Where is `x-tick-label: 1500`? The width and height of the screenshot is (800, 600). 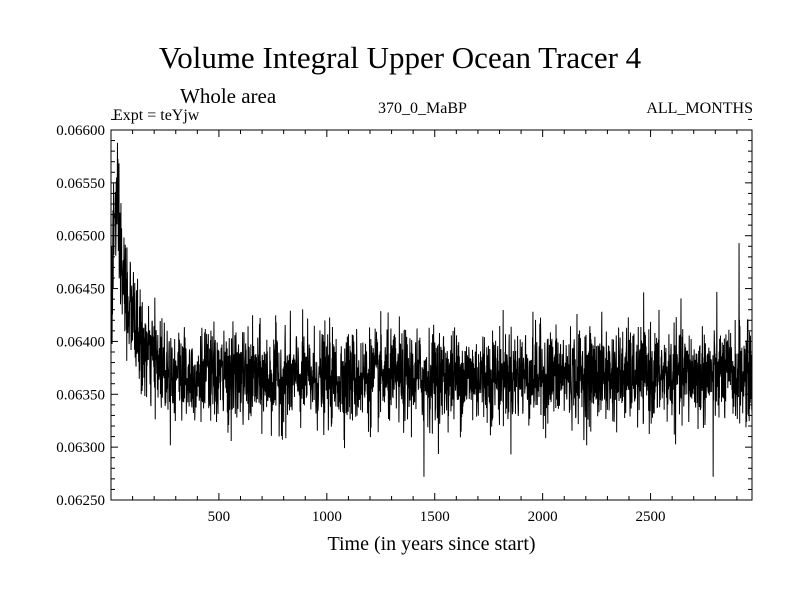
x-tick-label: 1500 is located at coordinates (435, 517).